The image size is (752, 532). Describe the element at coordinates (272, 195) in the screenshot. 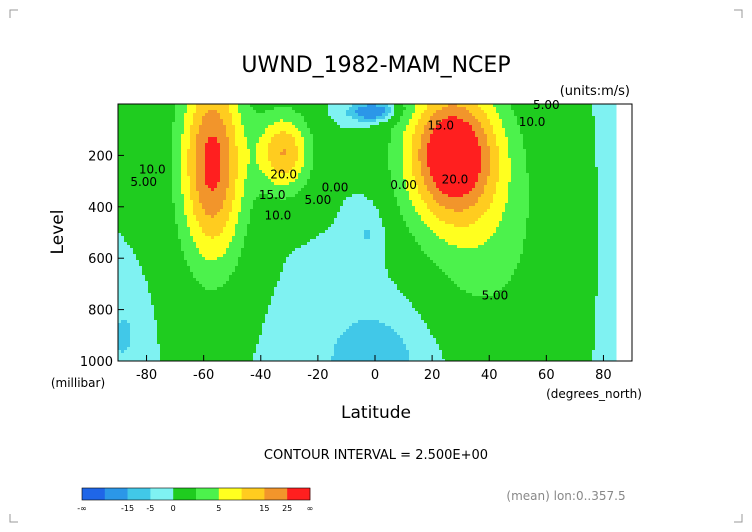

I see `contour-label: 15.0` at that location.